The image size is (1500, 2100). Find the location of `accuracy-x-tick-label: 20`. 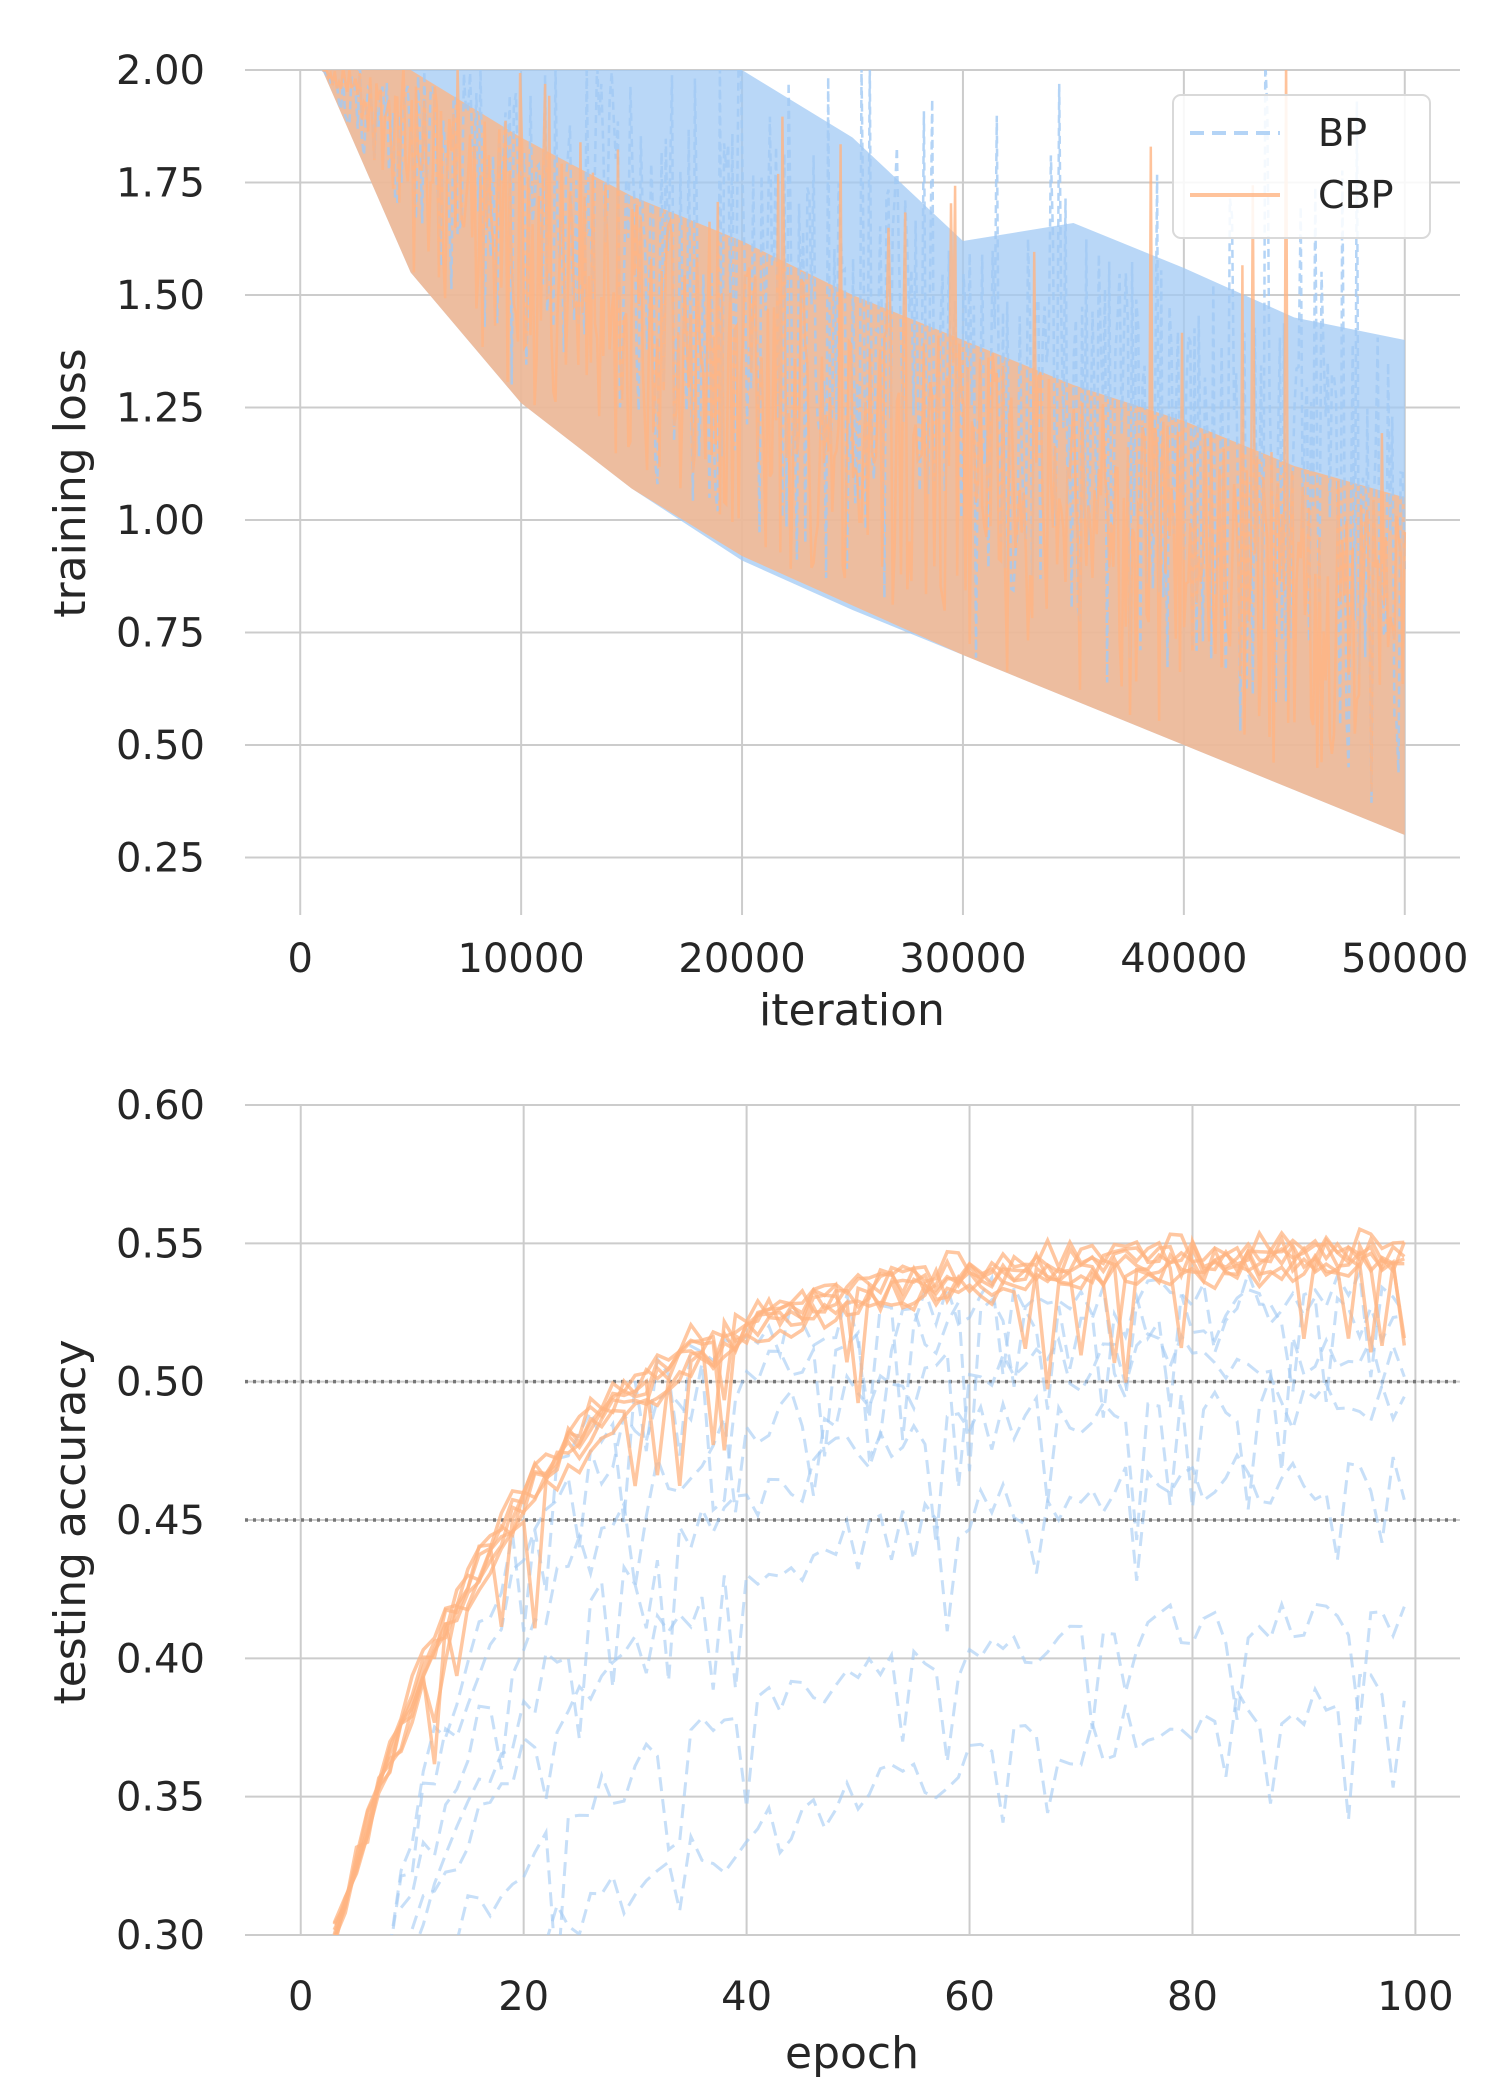

accuracy-x-tick-label: 20 is located at coordinates (523, 1997).